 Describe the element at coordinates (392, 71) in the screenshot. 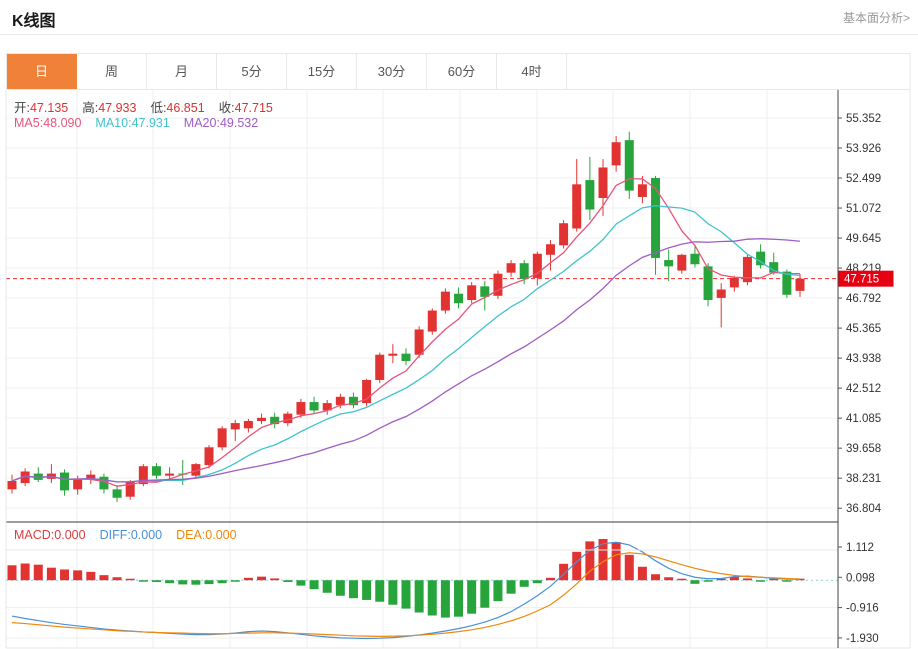

I see `tab-30分: 30分` at that location.